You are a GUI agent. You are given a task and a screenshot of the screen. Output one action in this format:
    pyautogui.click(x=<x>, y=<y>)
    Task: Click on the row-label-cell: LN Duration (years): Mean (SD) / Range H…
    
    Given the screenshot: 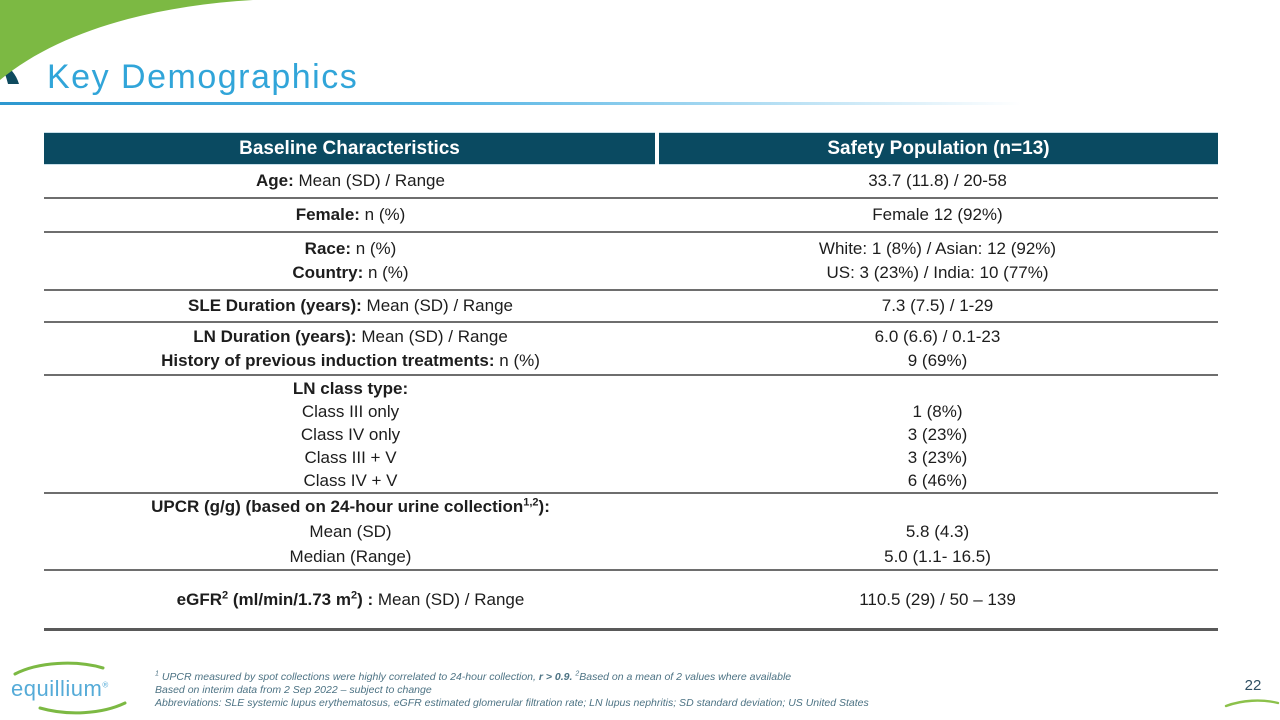 What is the action you would take?
    pyautogui.click(x=350, y=348)
    